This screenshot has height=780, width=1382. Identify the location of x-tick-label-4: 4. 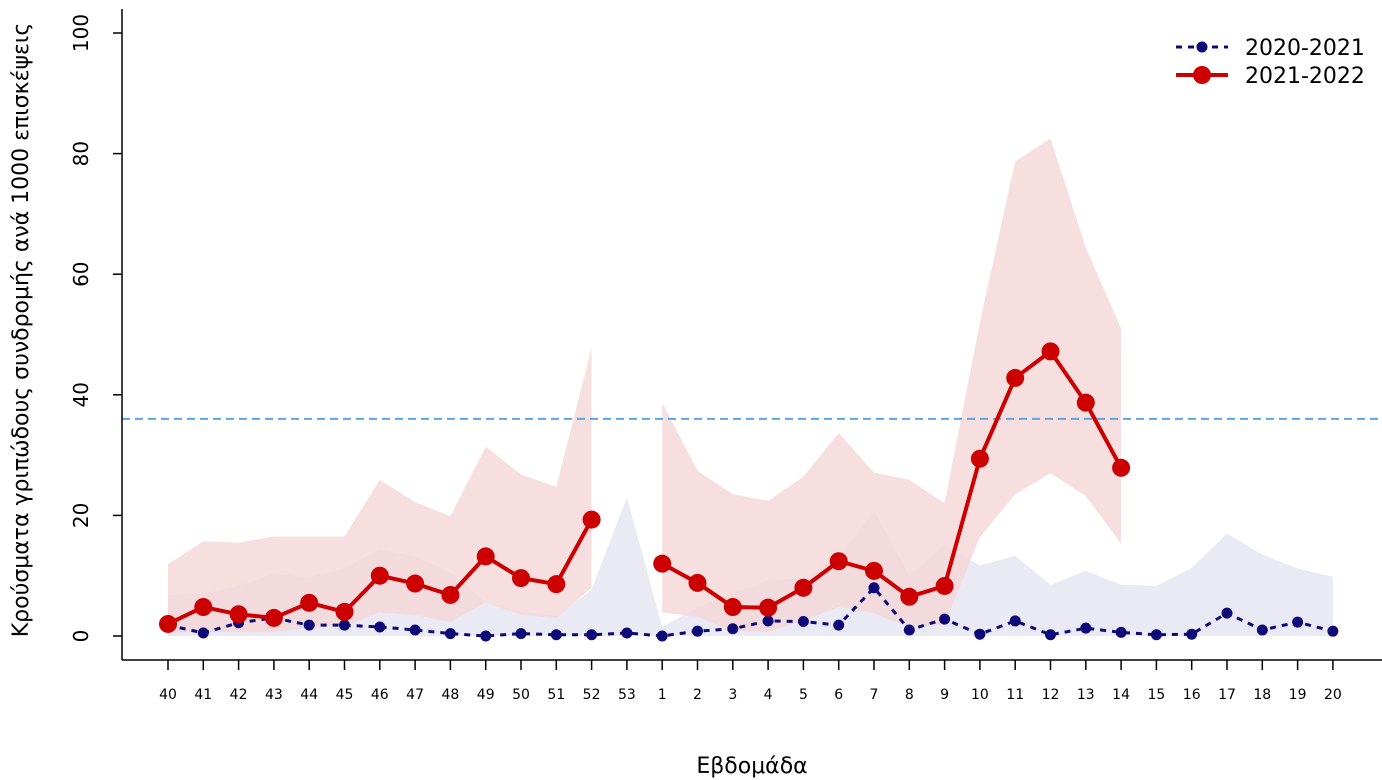
(768, 695).